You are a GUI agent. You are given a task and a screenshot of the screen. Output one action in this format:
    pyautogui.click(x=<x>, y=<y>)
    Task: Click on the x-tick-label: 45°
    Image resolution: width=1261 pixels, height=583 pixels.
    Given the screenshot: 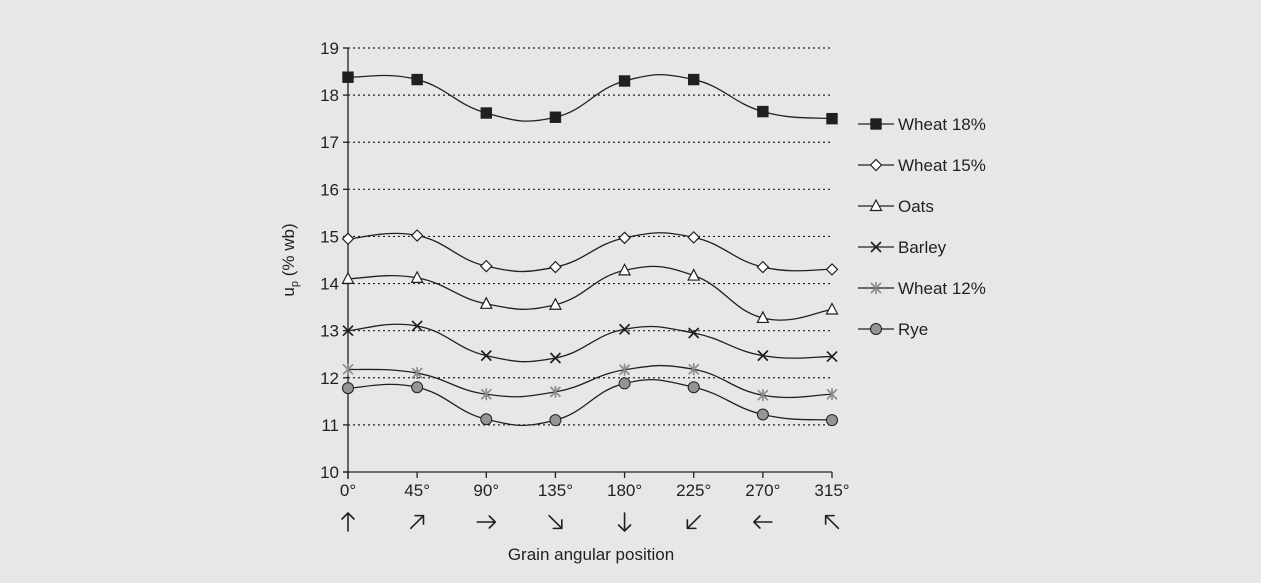 What is the action you would take?
    pyautogui.click(x=417, y=490)
    